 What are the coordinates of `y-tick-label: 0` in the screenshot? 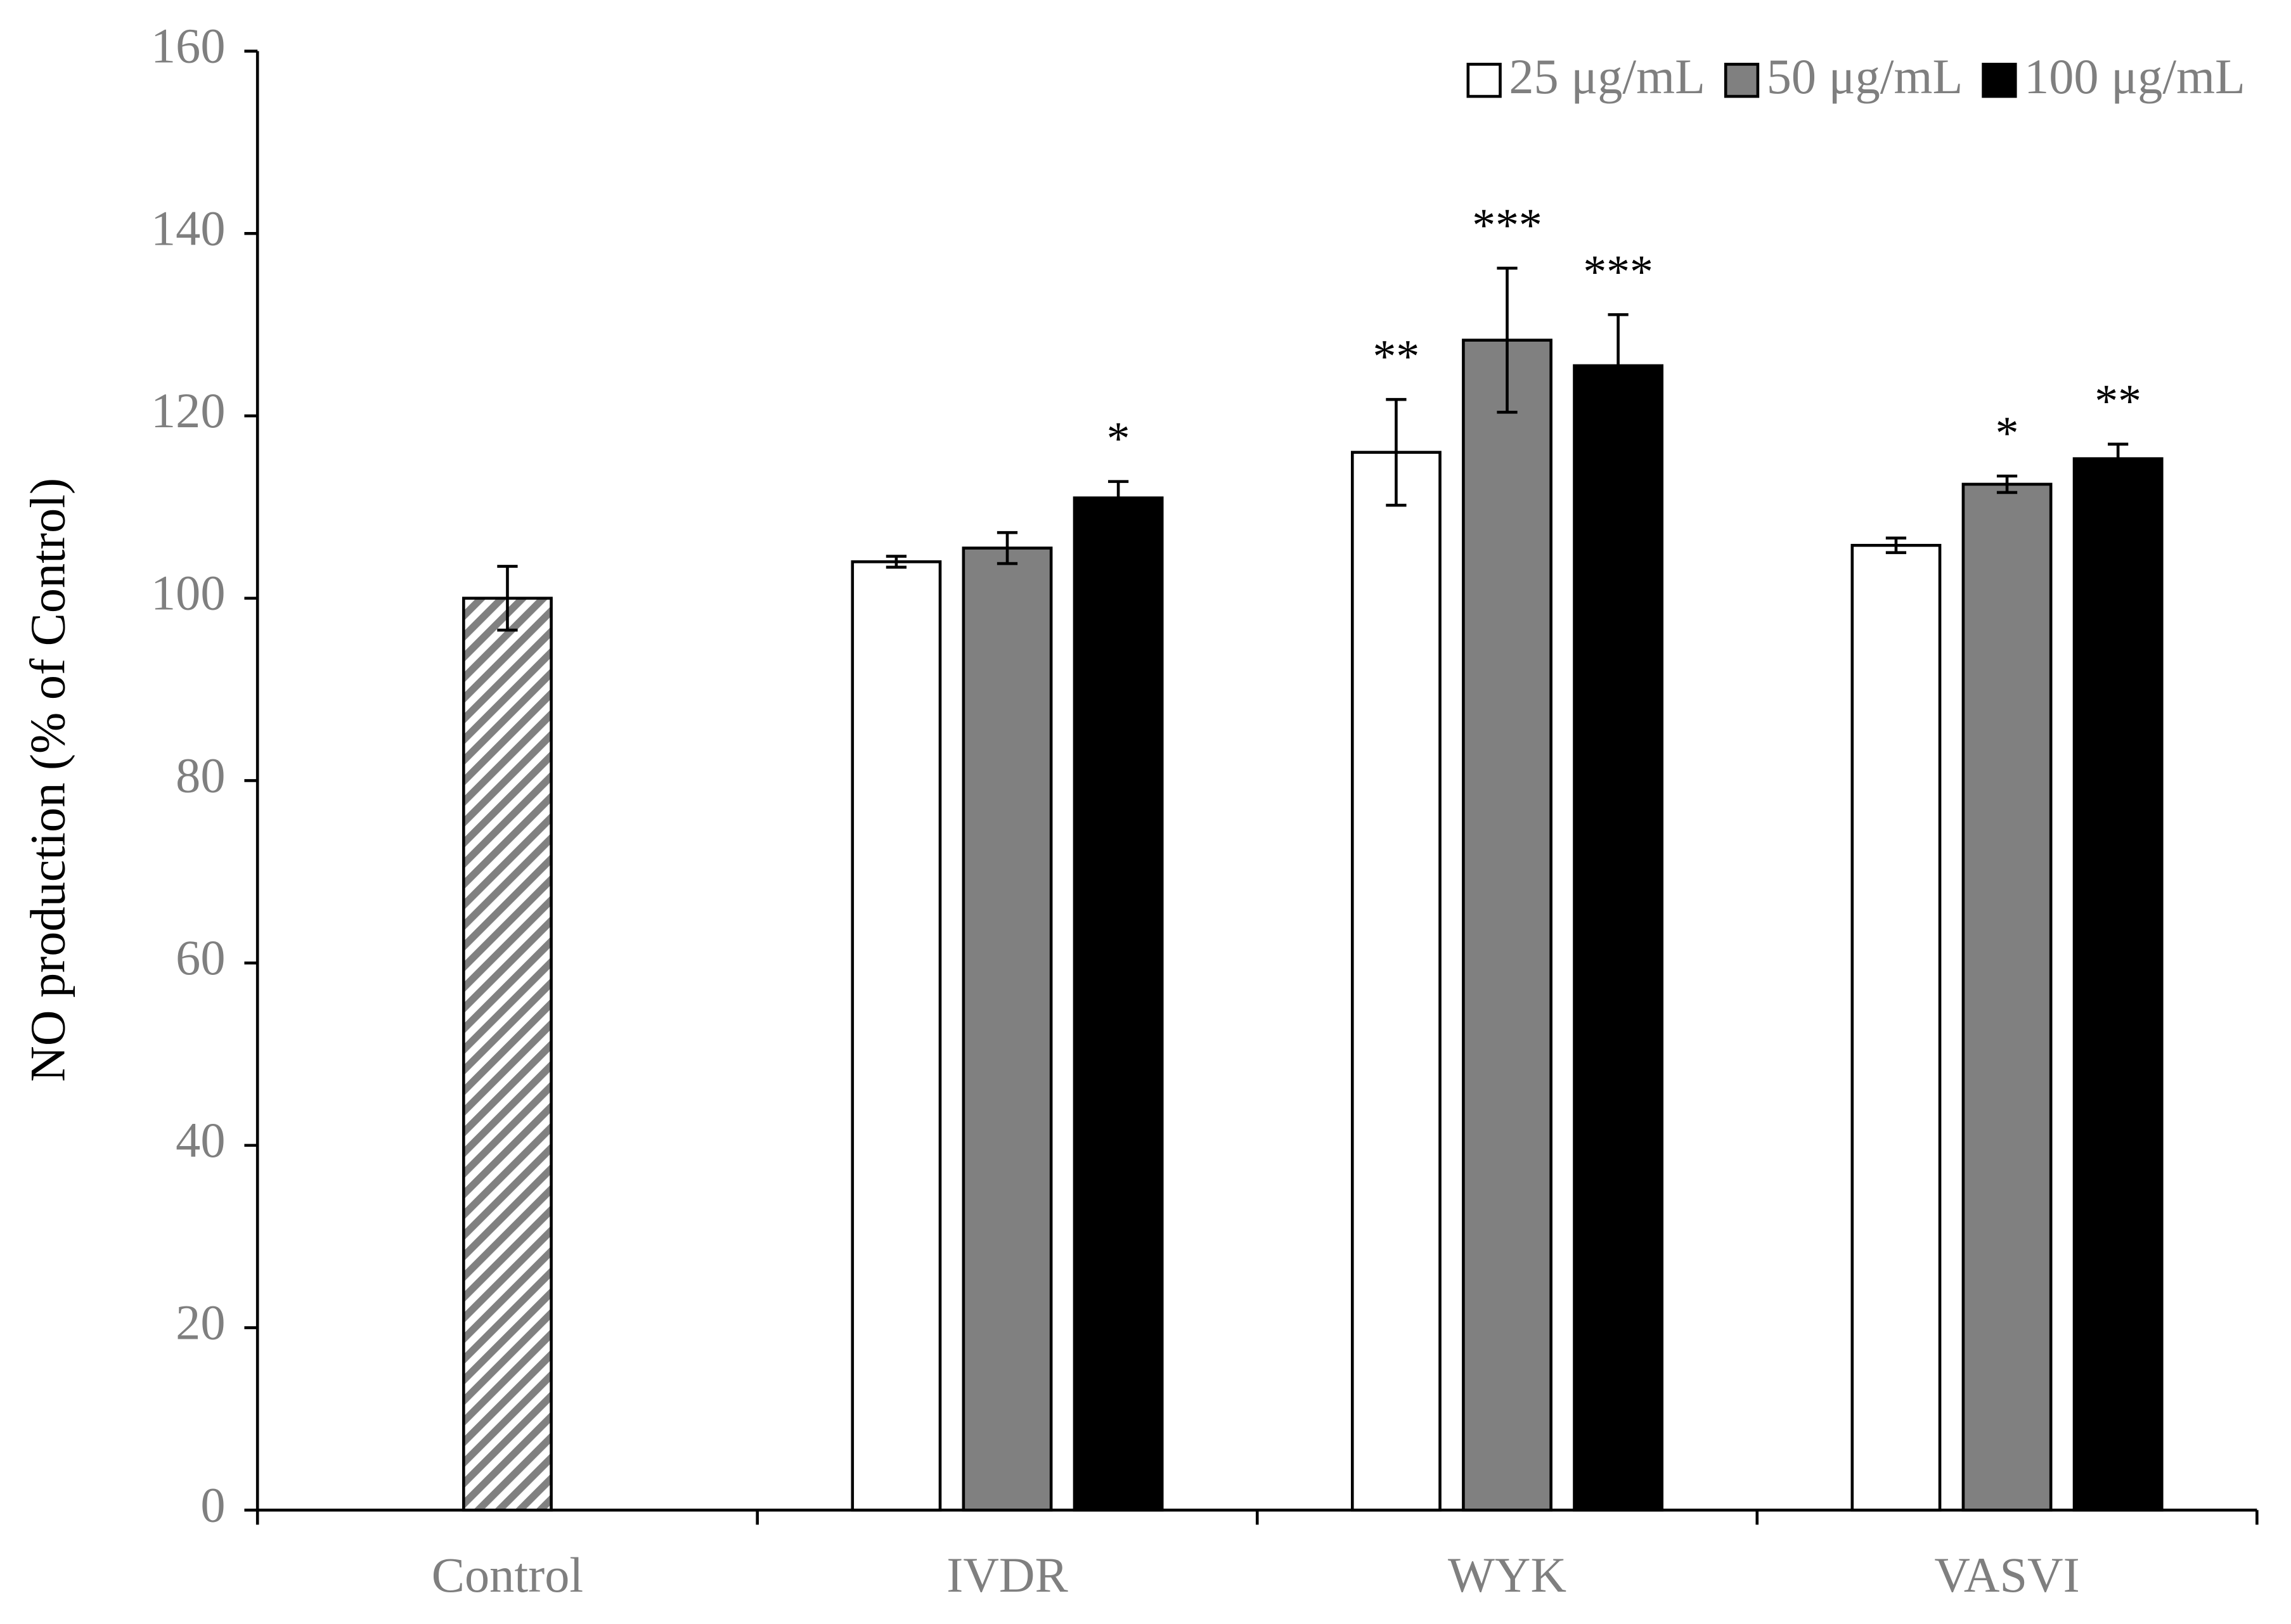 It's located at (212, 1505).